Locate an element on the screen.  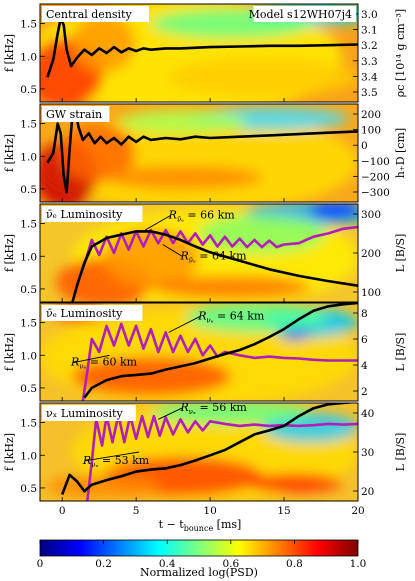
x-tick-label: 15 is located at coordinates (283, 511).